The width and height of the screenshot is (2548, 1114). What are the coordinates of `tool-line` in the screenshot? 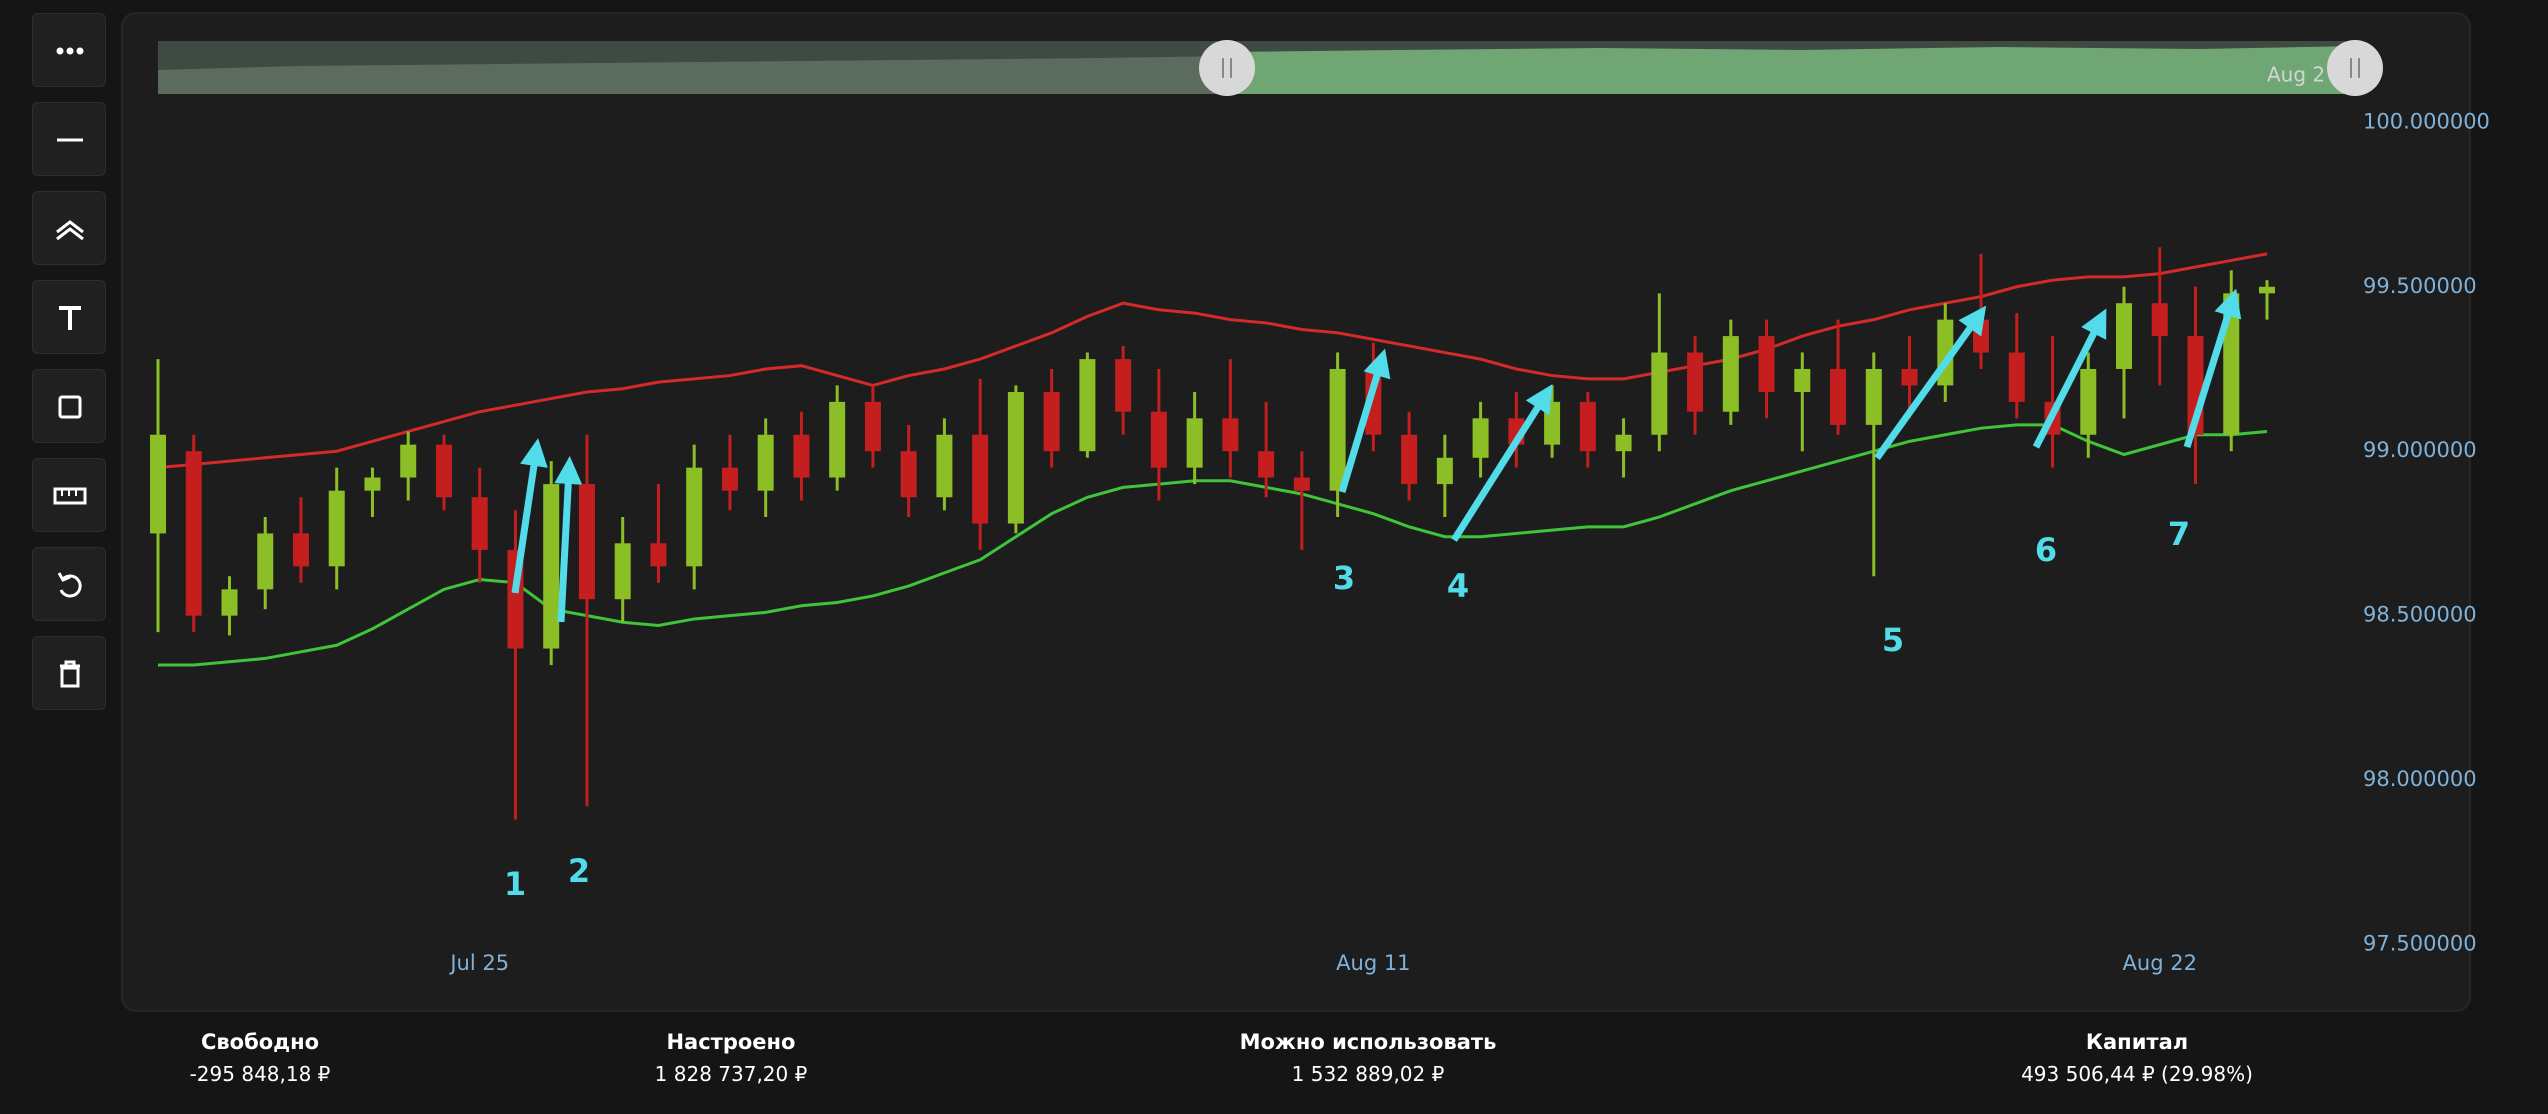 It's located at (69, 139).